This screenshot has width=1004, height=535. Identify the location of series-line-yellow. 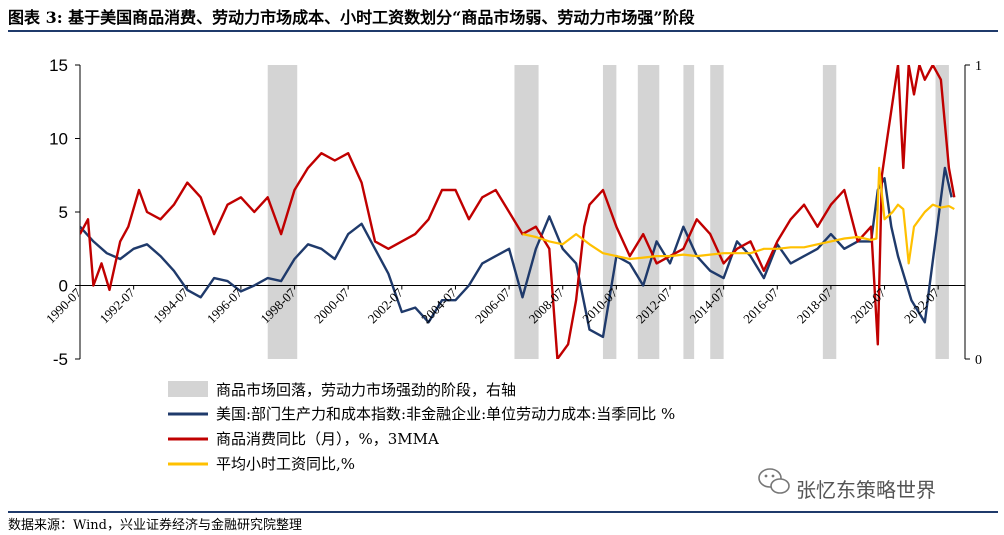
(738, 215).